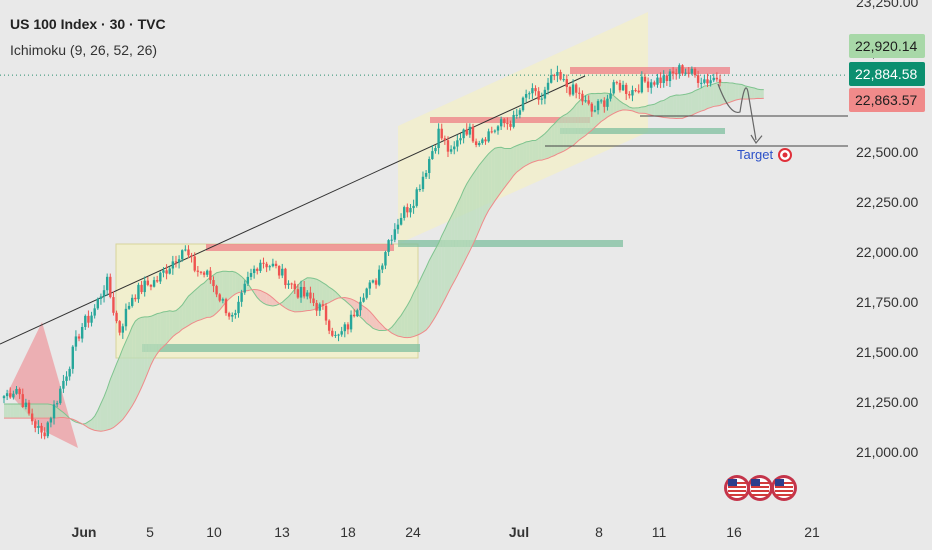 The height and width of the screenshot is (550, 932). I want to click on target-label: Target, so click(755, 154).